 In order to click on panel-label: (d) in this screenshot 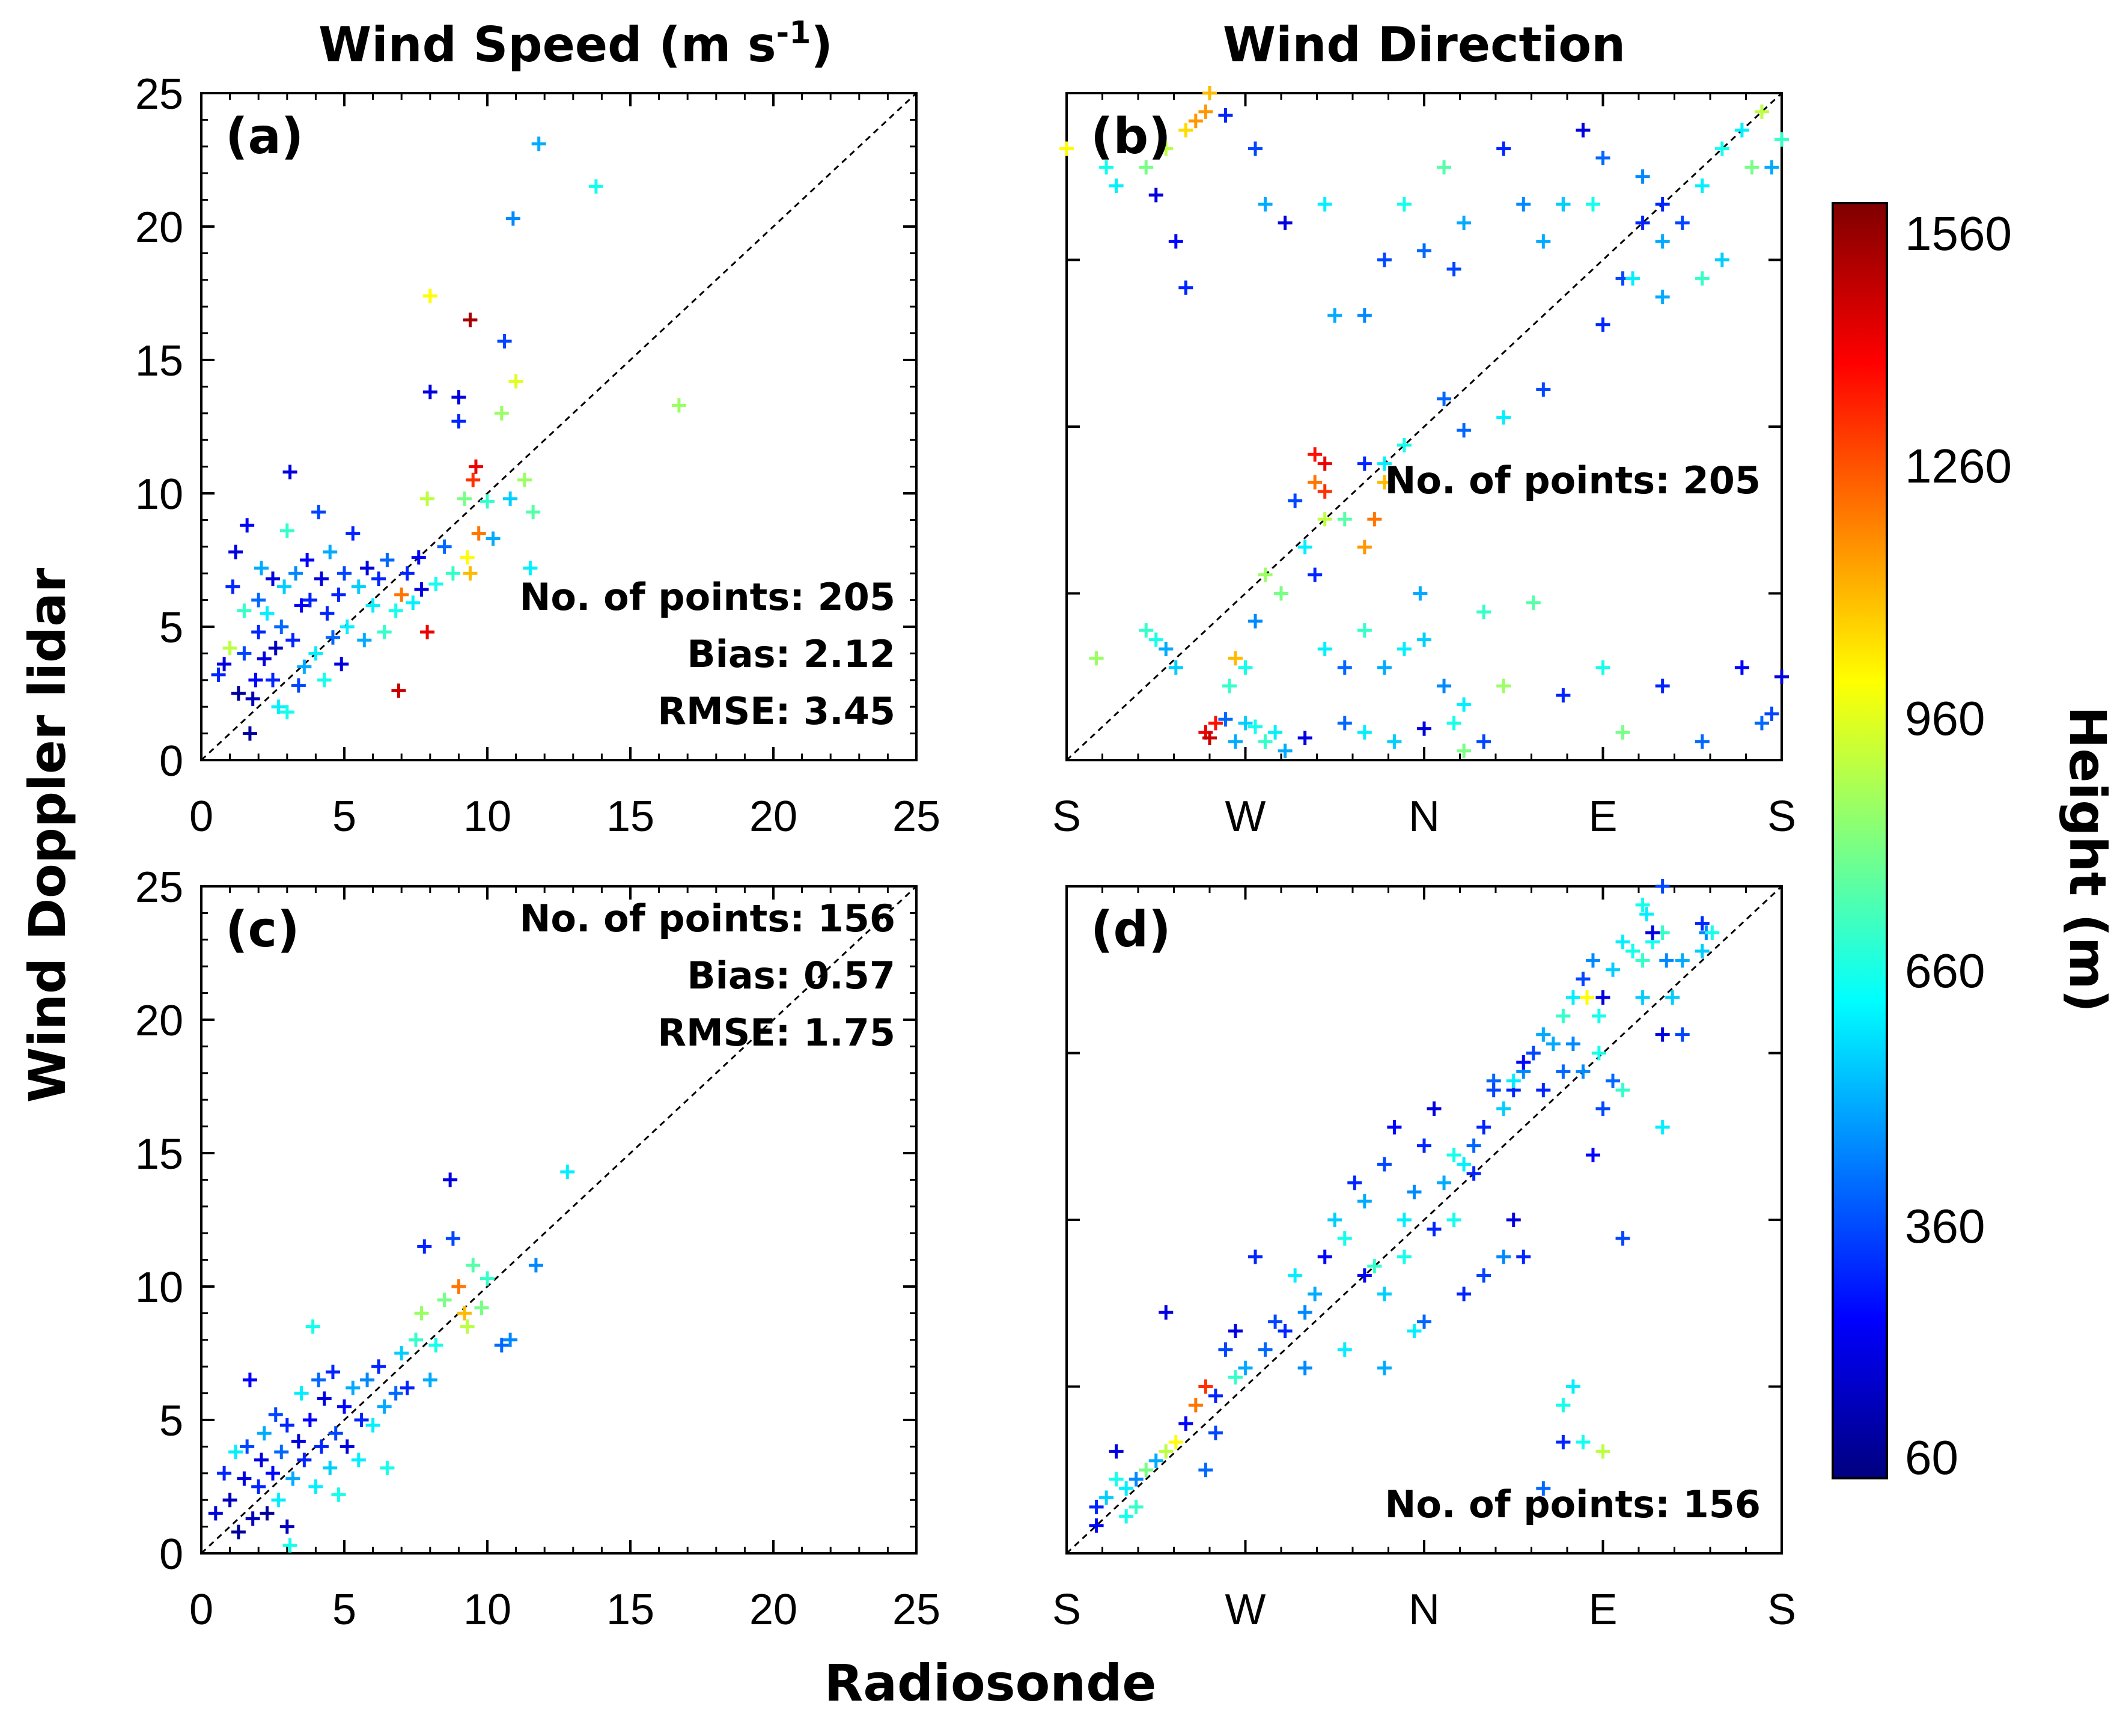, I will do `click(1131, 929)`.